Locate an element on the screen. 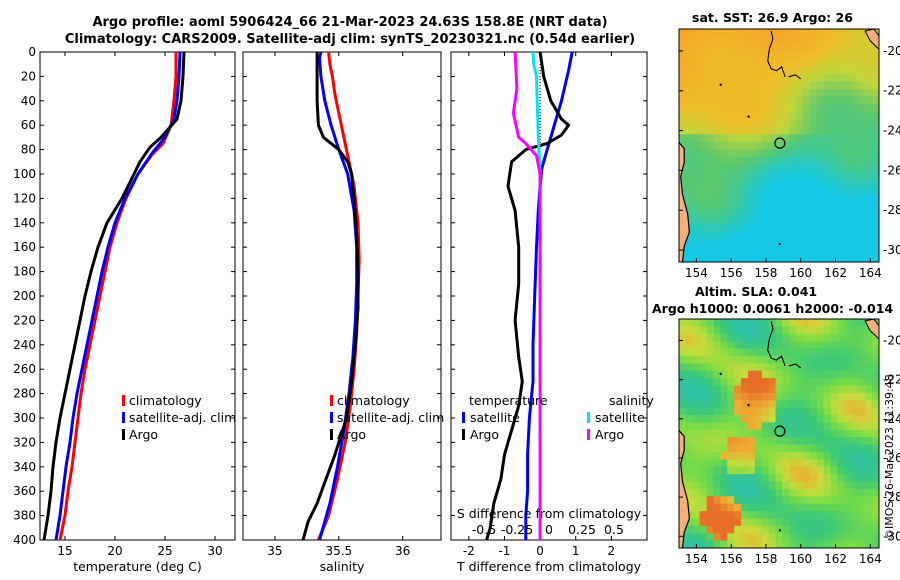  y-tick-label: 100 is located at coordinates (24, 174).